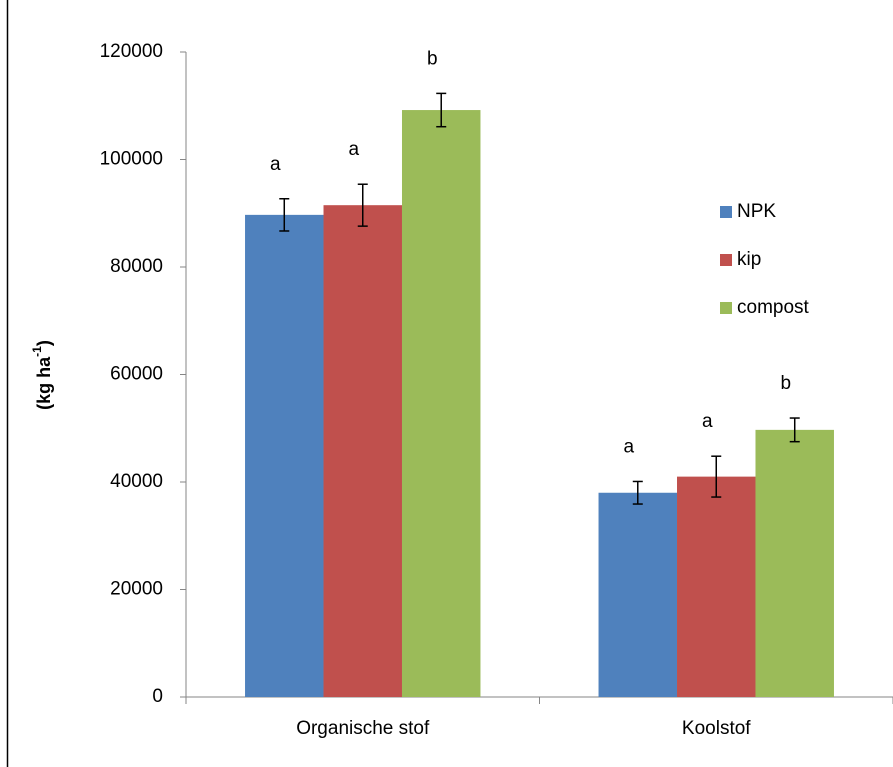 This screenshot has height=767, width=893. I want to click on y-axis-label: (kg ha-1), so click(42, 375).